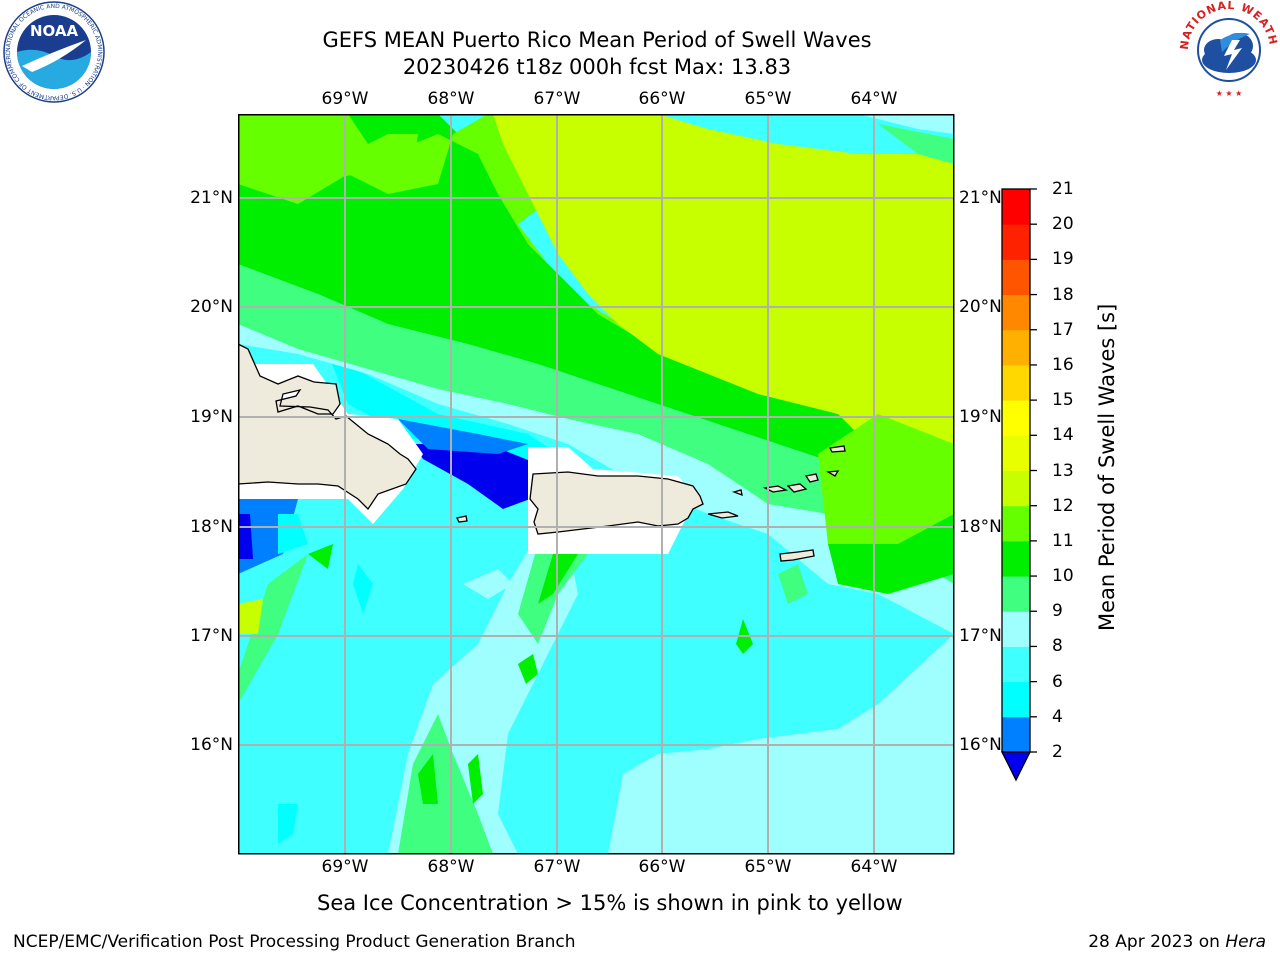 The image size is (1280, 960). I want to click on swell-band-11-12-patch-south2, so click(475, 779).